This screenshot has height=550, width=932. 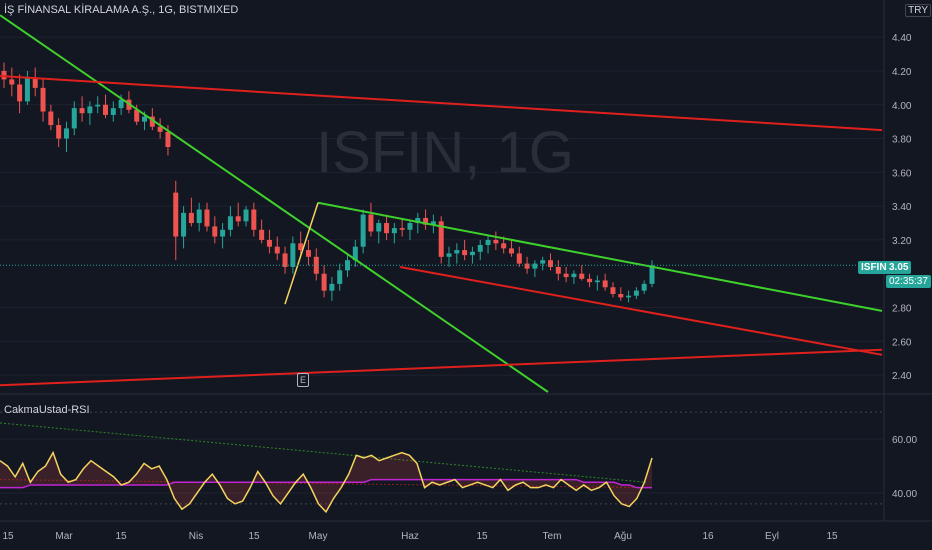 I want to click on symbol-watermark: ISFIN, 1G, so click(x=445, y=152).